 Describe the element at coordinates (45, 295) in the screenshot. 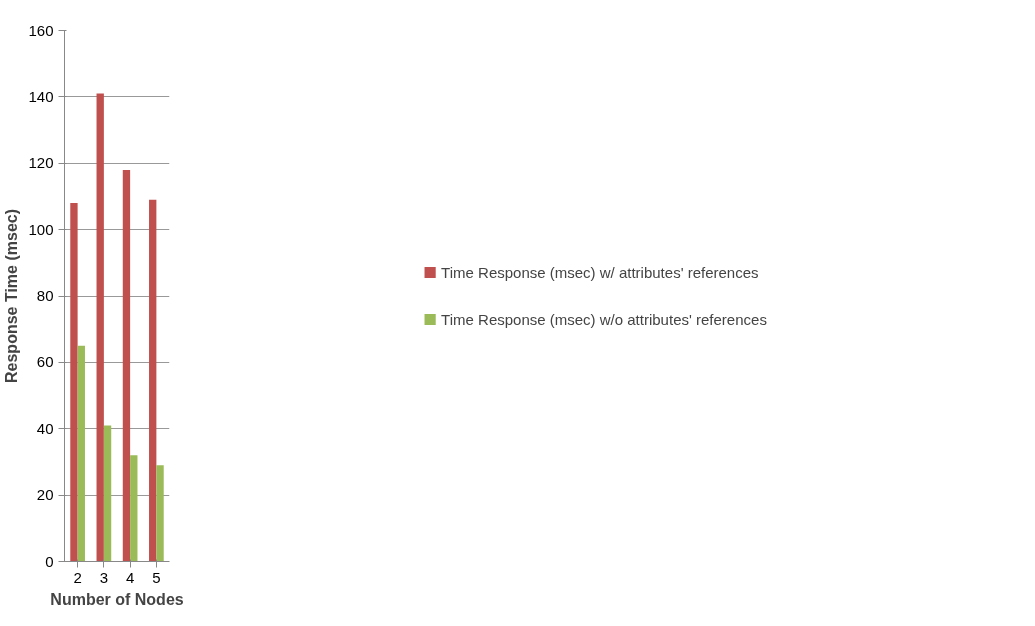

I see `y-tick-label: 80` at that location.